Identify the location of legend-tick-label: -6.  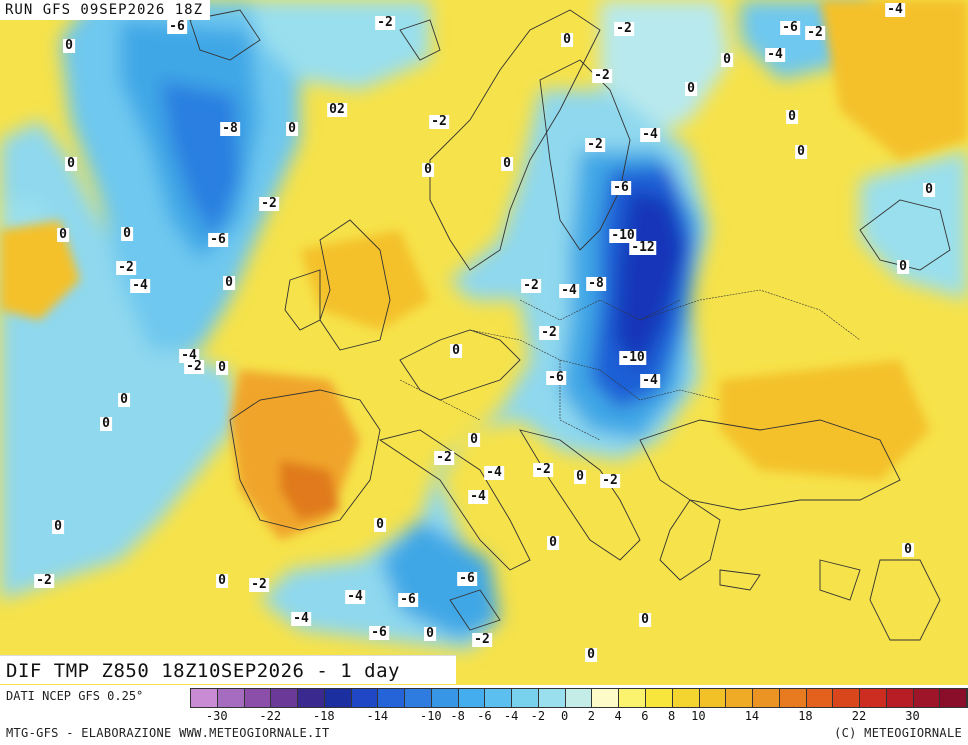
(484, 716).